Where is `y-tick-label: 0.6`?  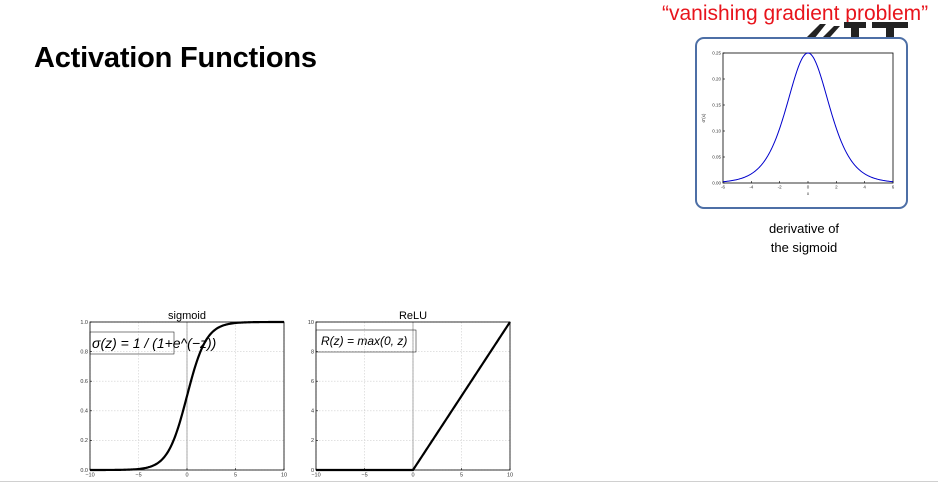 y-tick-label: 0.6 is located at coordinates (84, 382).